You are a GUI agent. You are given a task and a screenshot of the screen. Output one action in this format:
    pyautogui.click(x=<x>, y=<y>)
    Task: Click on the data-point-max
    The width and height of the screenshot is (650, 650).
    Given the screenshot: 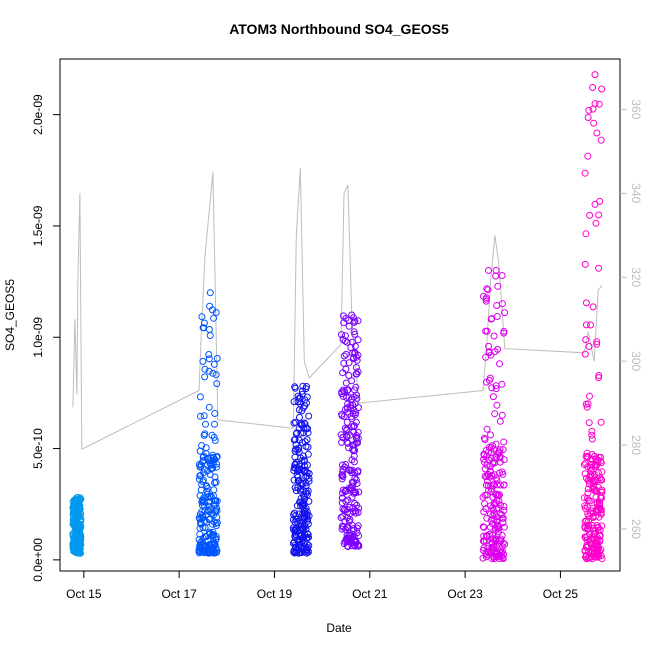 What is the action you would take?
    pyautogui.click(x=303, y=386)
    